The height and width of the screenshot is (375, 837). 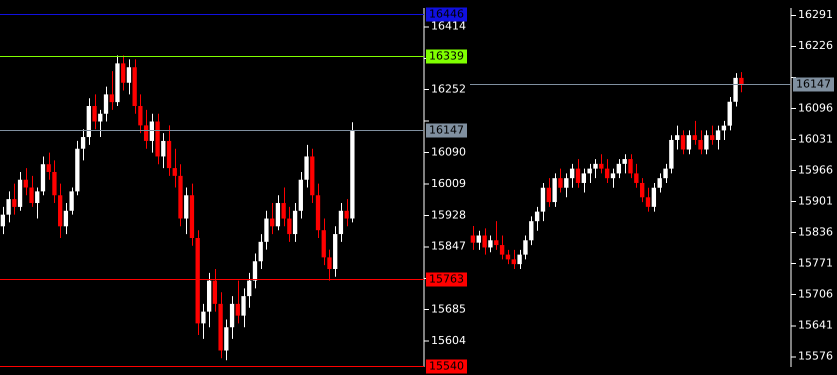 I want to click on y-tick-label: 15847, so click(x=448, y=246).